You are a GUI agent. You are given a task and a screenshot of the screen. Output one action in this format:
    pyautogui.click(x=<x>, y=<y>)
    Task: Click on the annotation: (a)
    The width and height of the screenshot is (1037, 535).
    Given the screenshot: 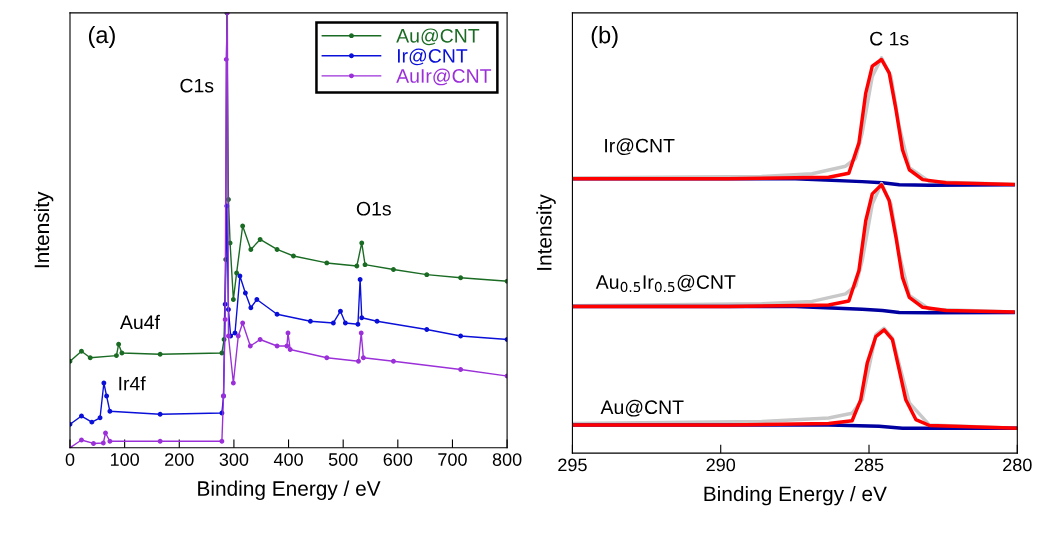 What is the action you would take?
    pyautogui.click(x=101, y=36)
    